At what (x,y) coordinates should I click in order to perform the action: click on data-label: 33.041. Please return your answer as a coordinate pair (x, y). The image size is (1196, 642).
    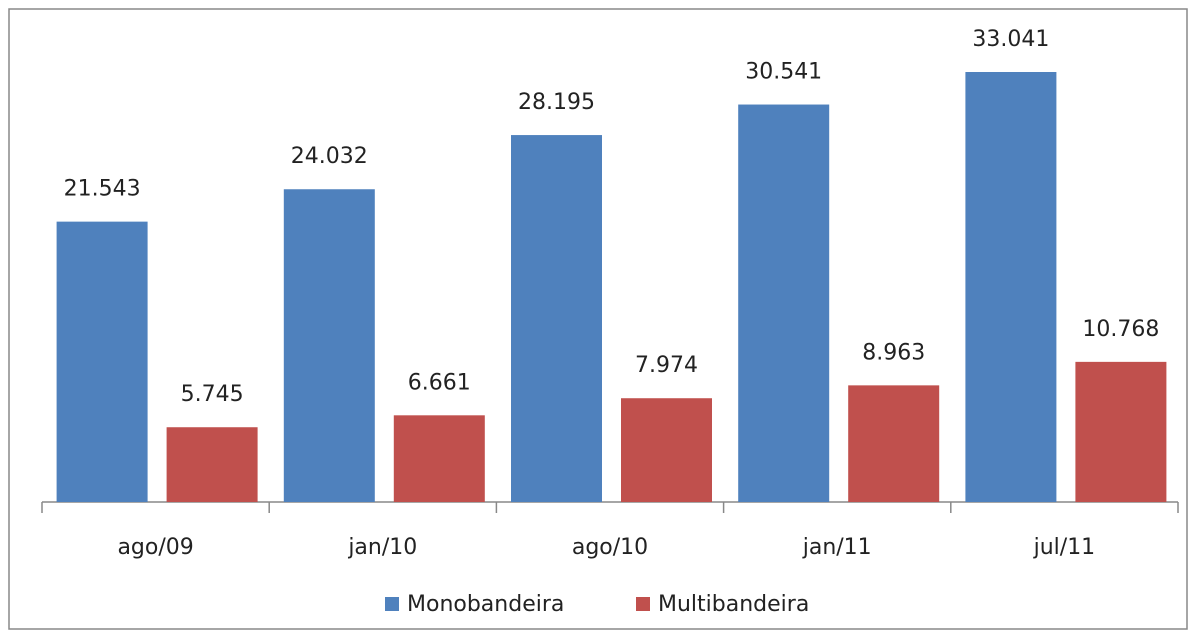
    Looking at the image, I should click on (1010, 39).